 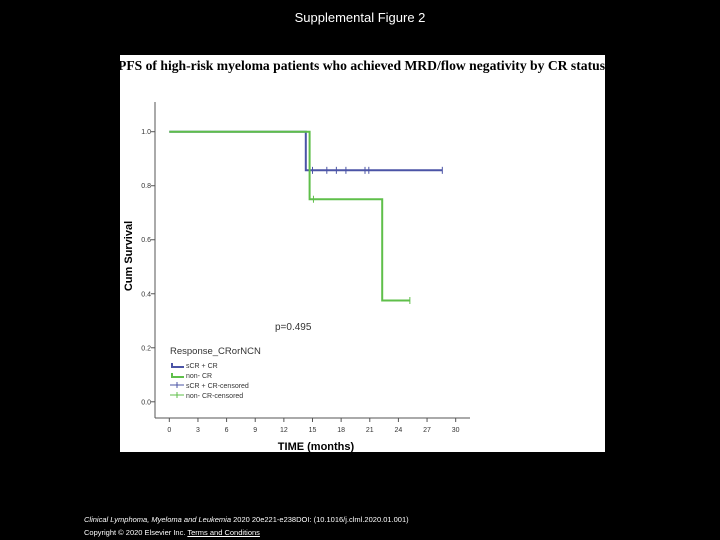 What do you see at coordinates (146, 132) in the screenshot?
I see `y-tick-label: 1.0` at bounding box center [146, 132].